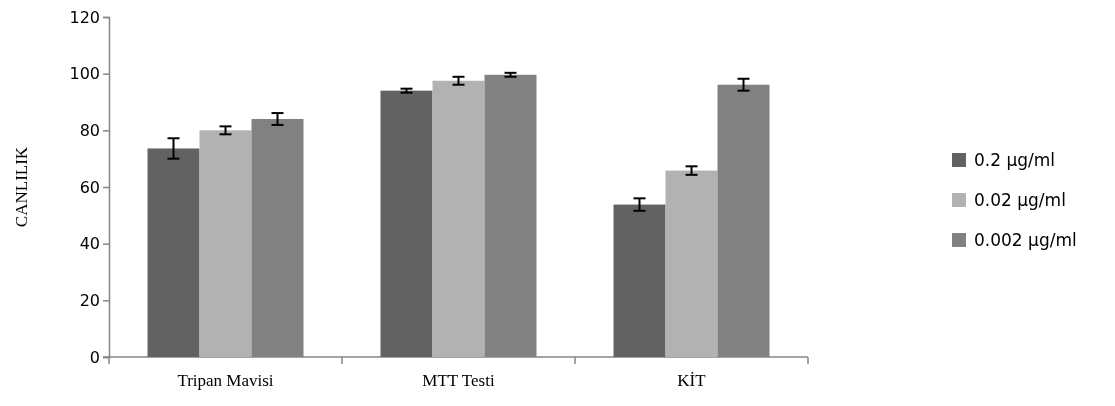 This screenshot has width=1115, height=406. What do you see at coordinates (84, 17) in the screenshot?
I see `y-tick-label: 120` at bounding box center [84, 17].